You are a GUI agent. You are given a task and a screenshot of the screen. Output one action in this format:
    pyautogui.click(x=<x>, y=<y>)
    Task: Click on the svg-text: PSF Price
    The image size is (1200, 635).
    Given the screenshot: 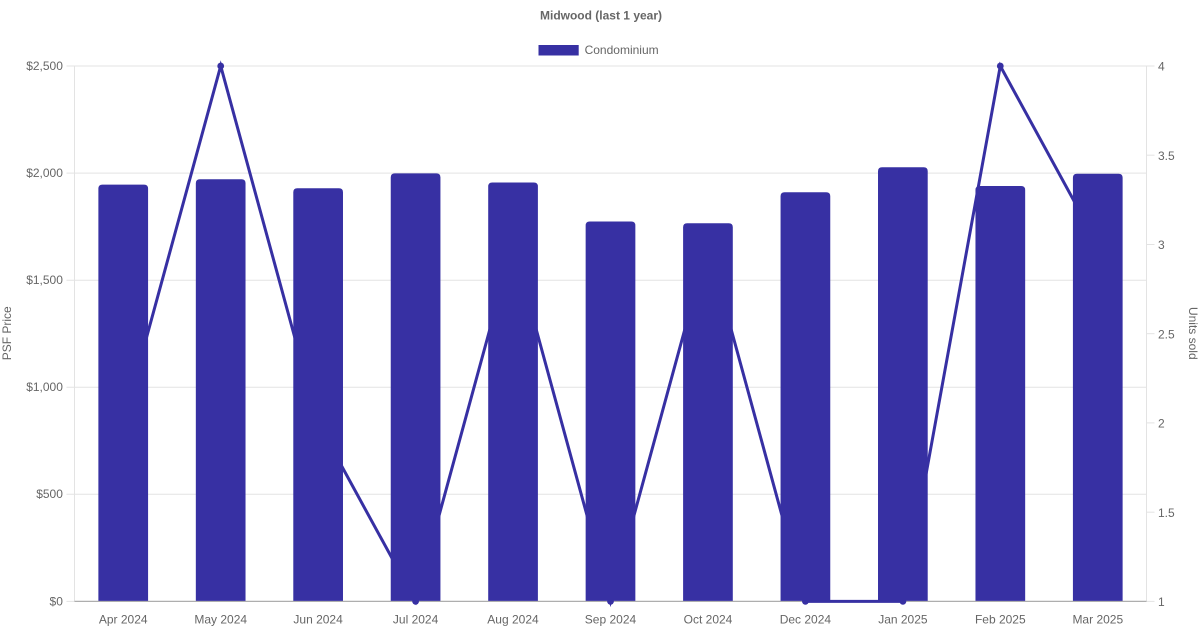 What is the action you would take?
    pyautogui.click(x=7, y=333)
    